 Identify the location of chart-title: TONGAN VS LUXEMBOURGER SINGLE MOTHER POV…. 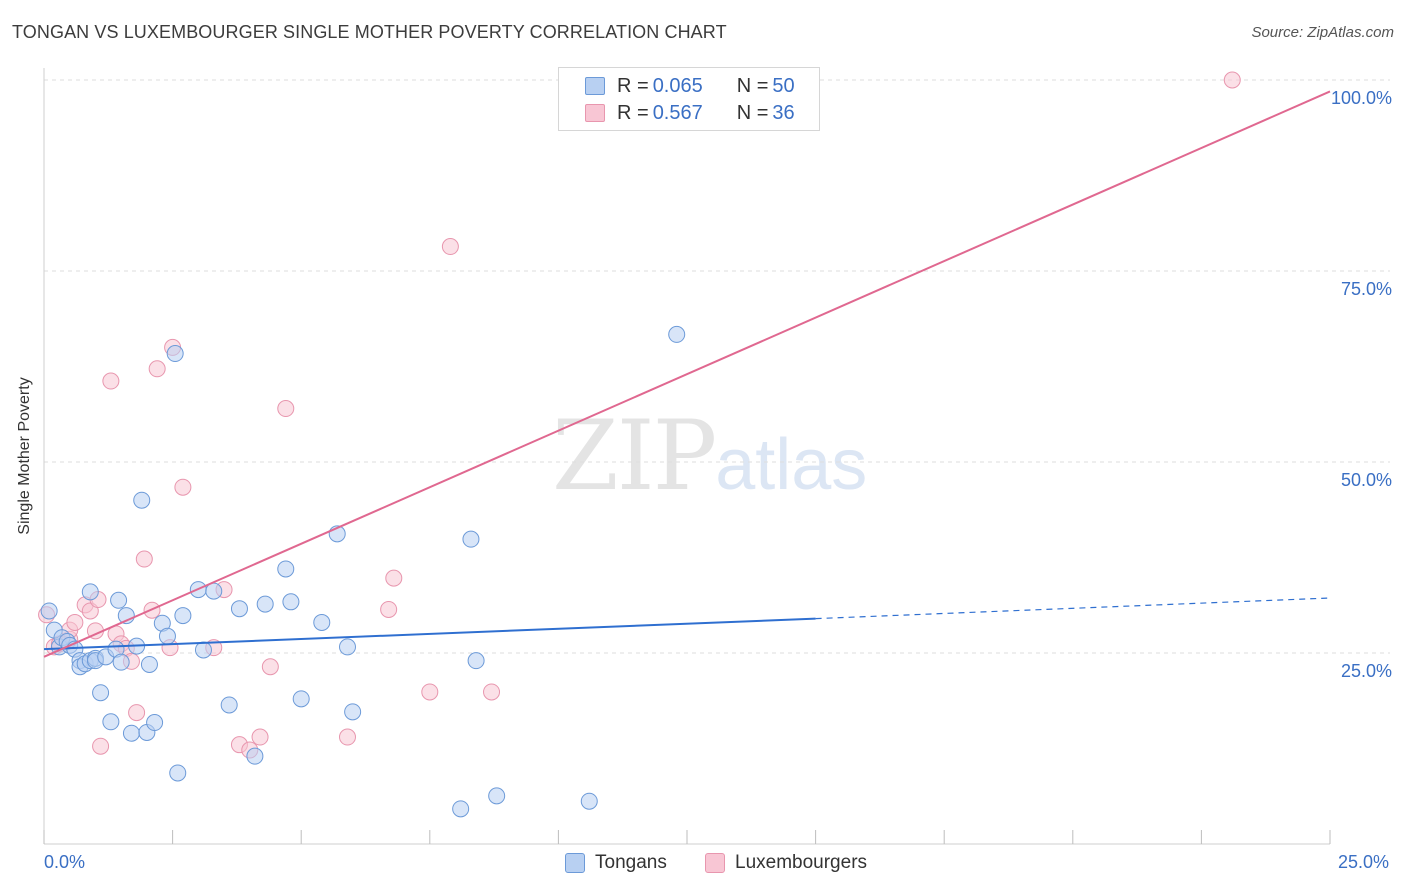
(369, 32).